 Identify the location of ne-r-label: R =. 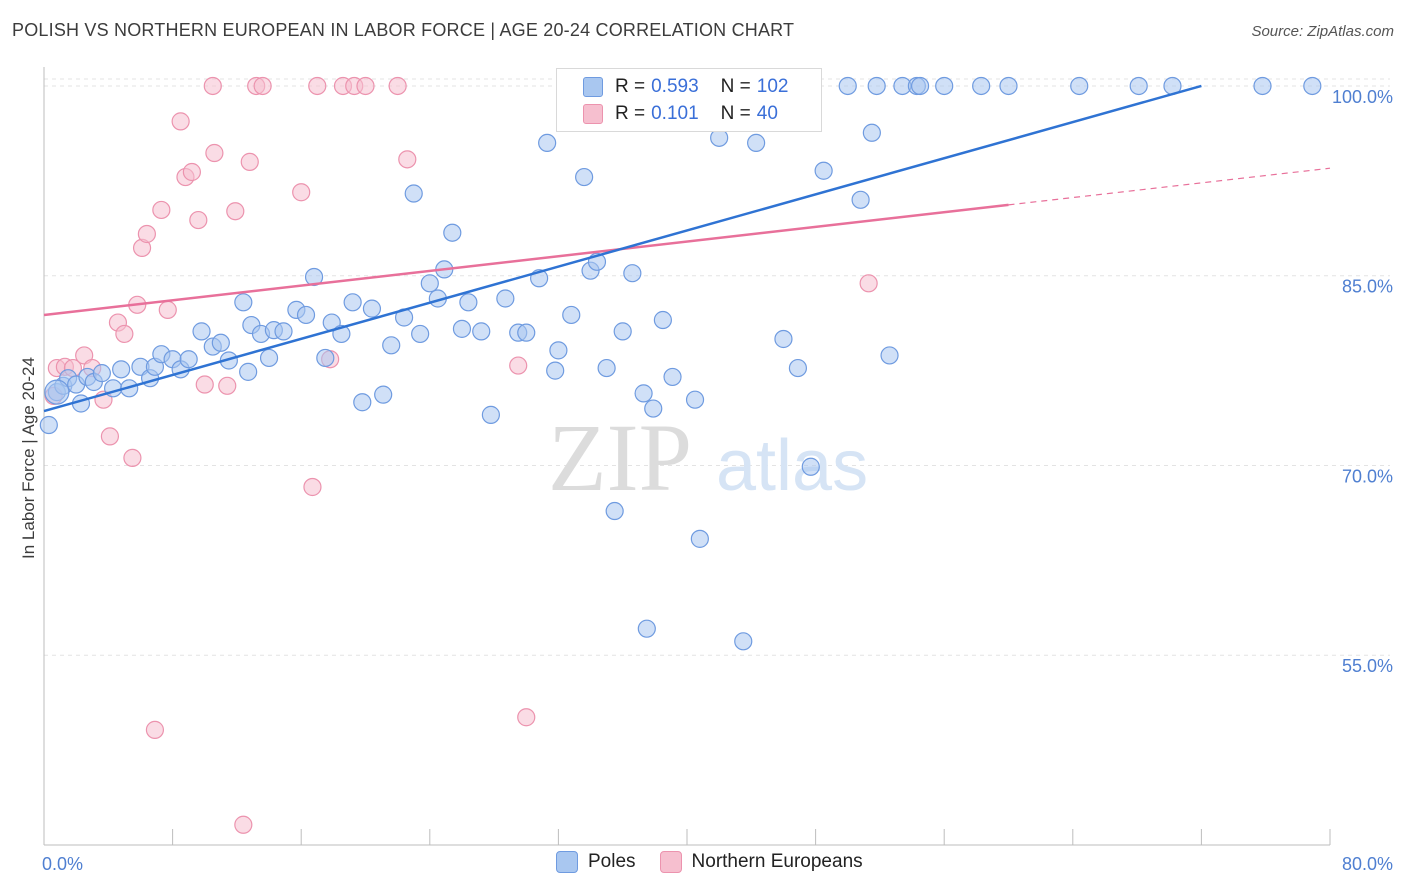
(630, 113).